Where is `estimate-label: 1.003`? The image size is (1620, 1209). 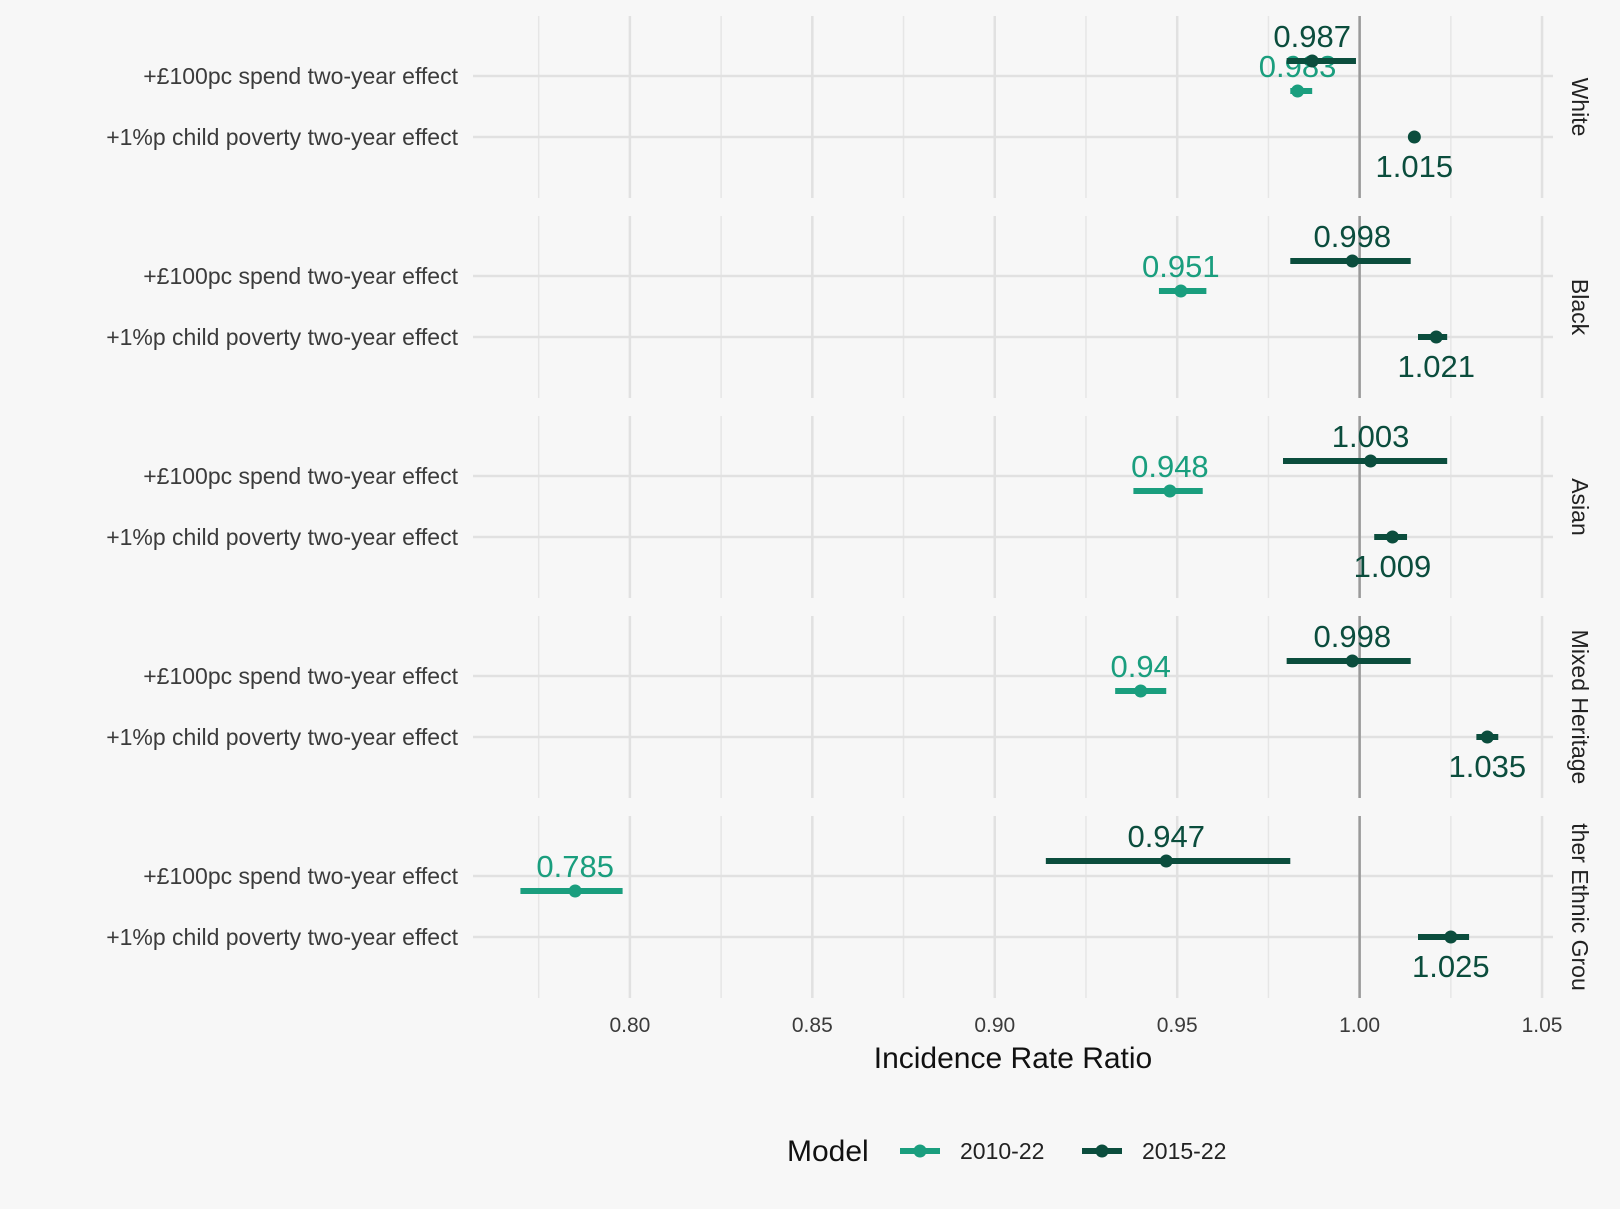 estimate-label: 1.003 is located at coordinates (1371, 436).